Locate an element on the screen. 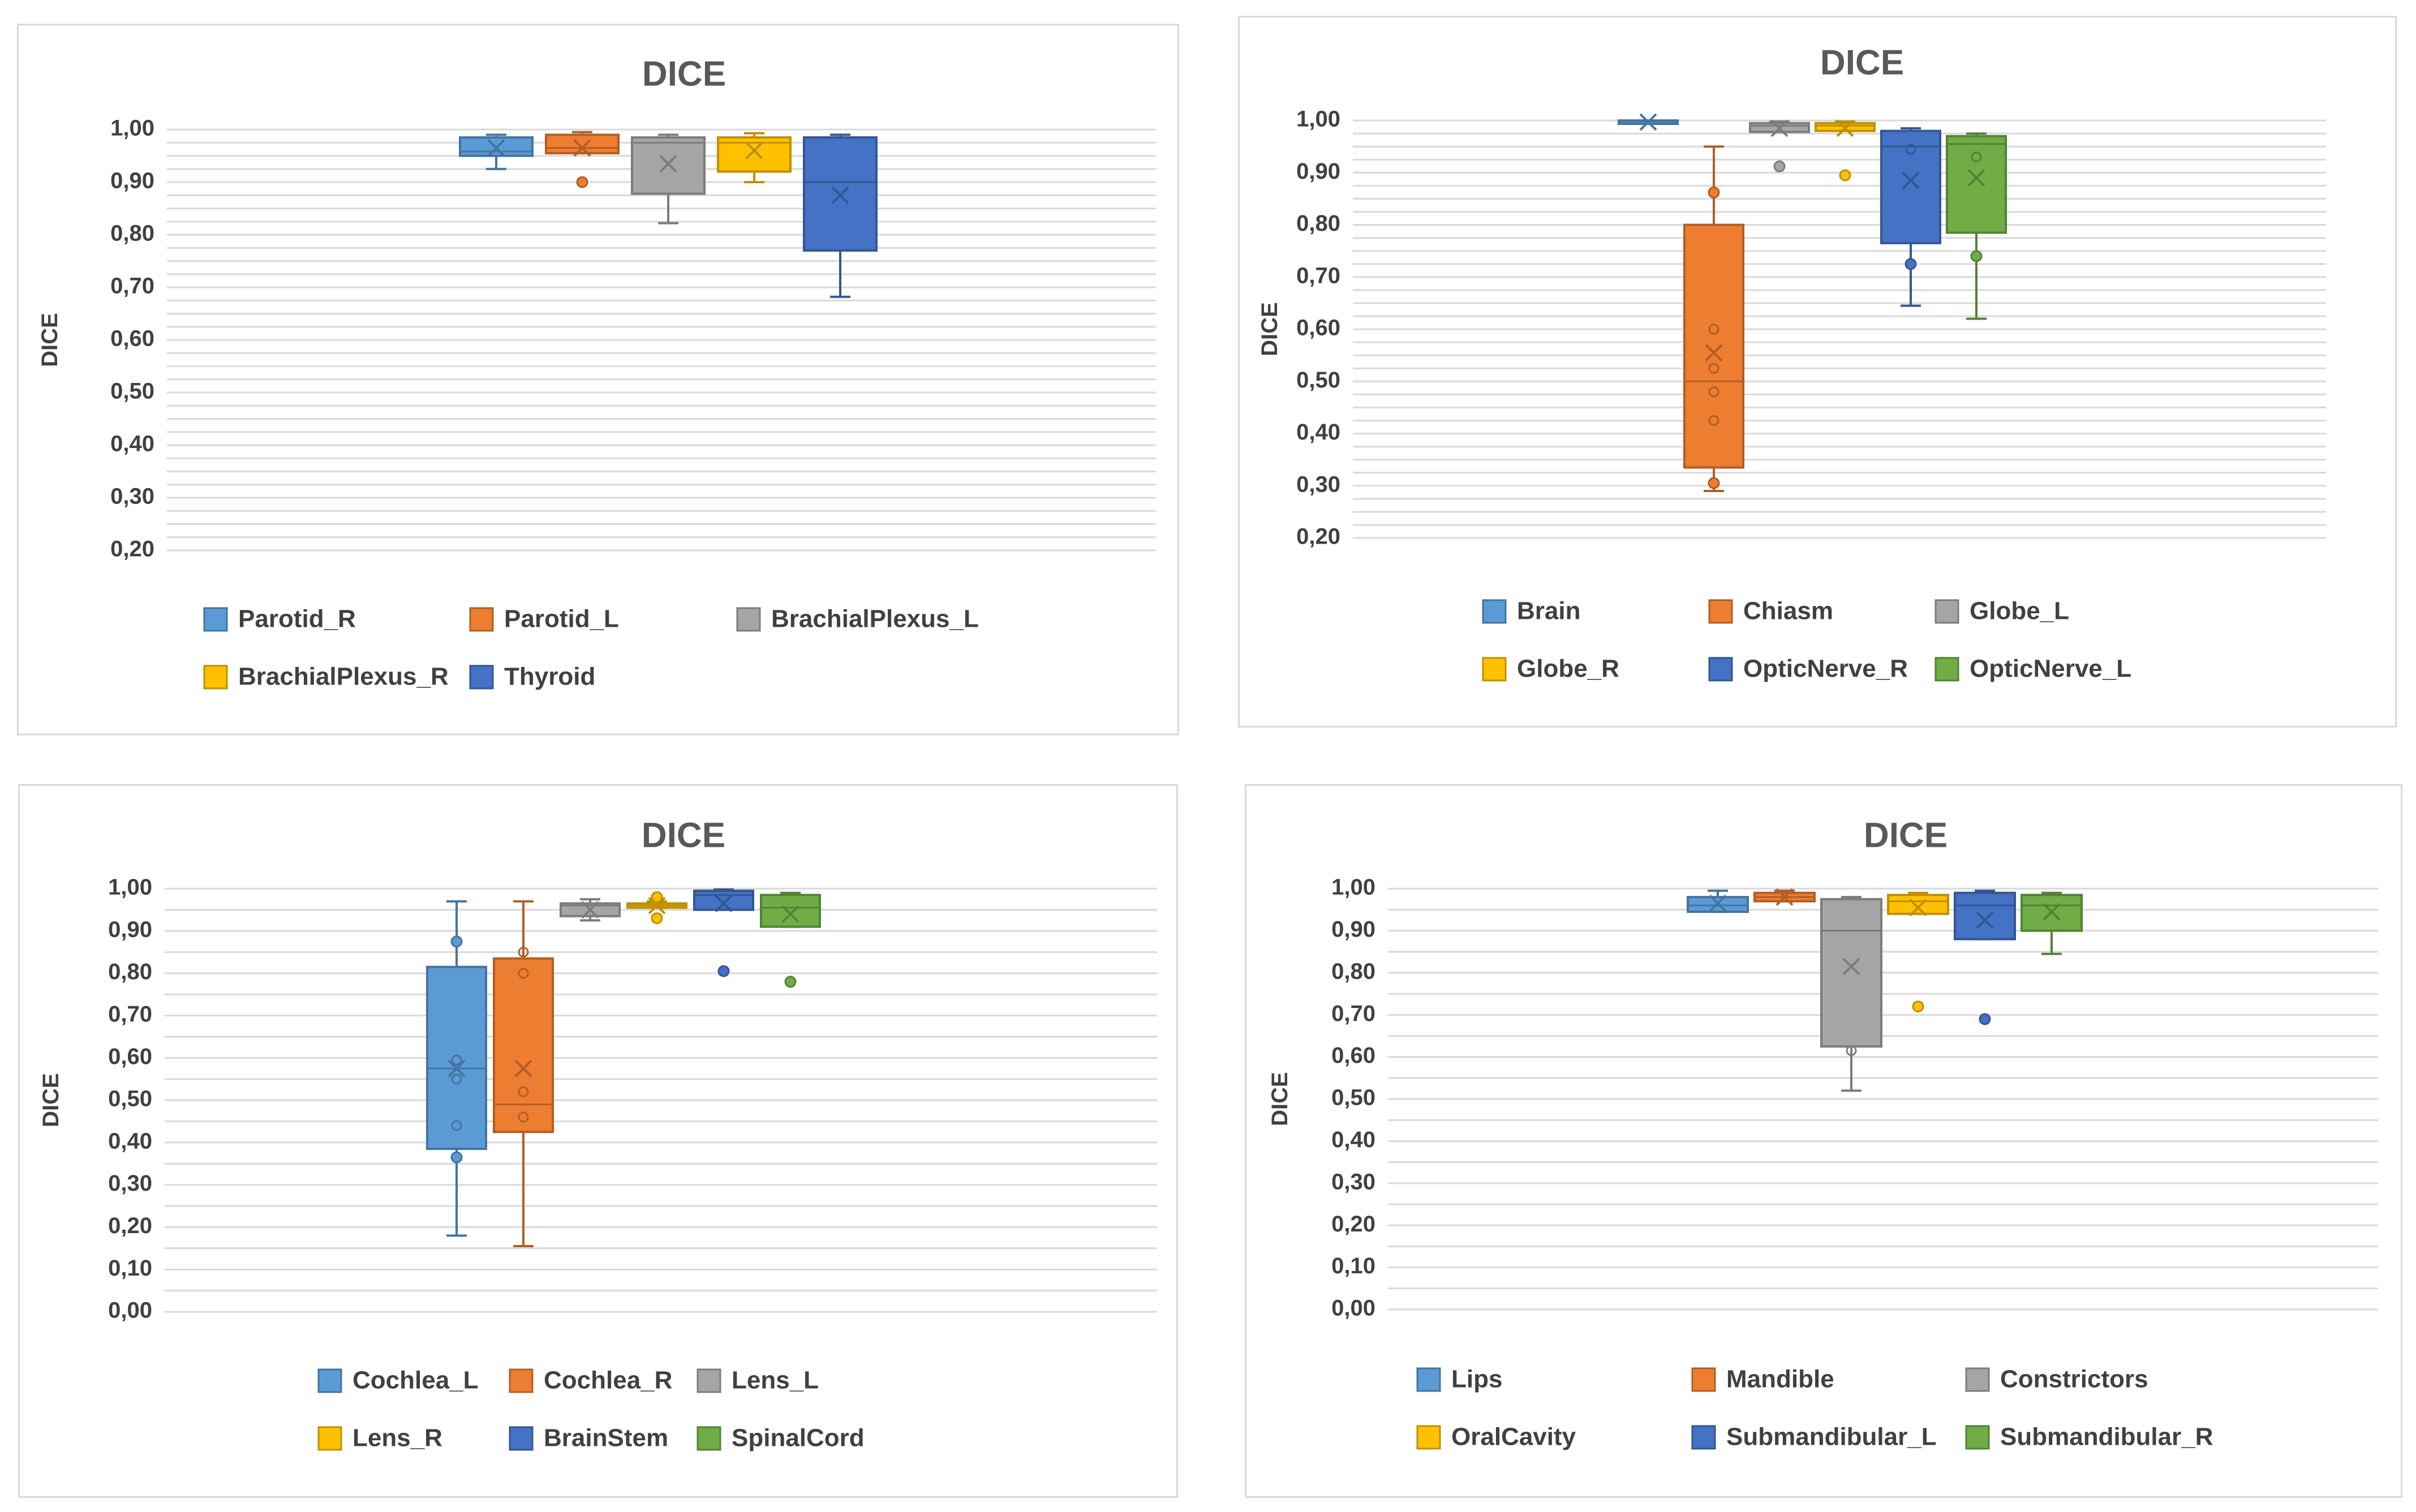 The image size is (2416, 1512). y-tick-label: 0,30 is located at coordinates (130, 1183).